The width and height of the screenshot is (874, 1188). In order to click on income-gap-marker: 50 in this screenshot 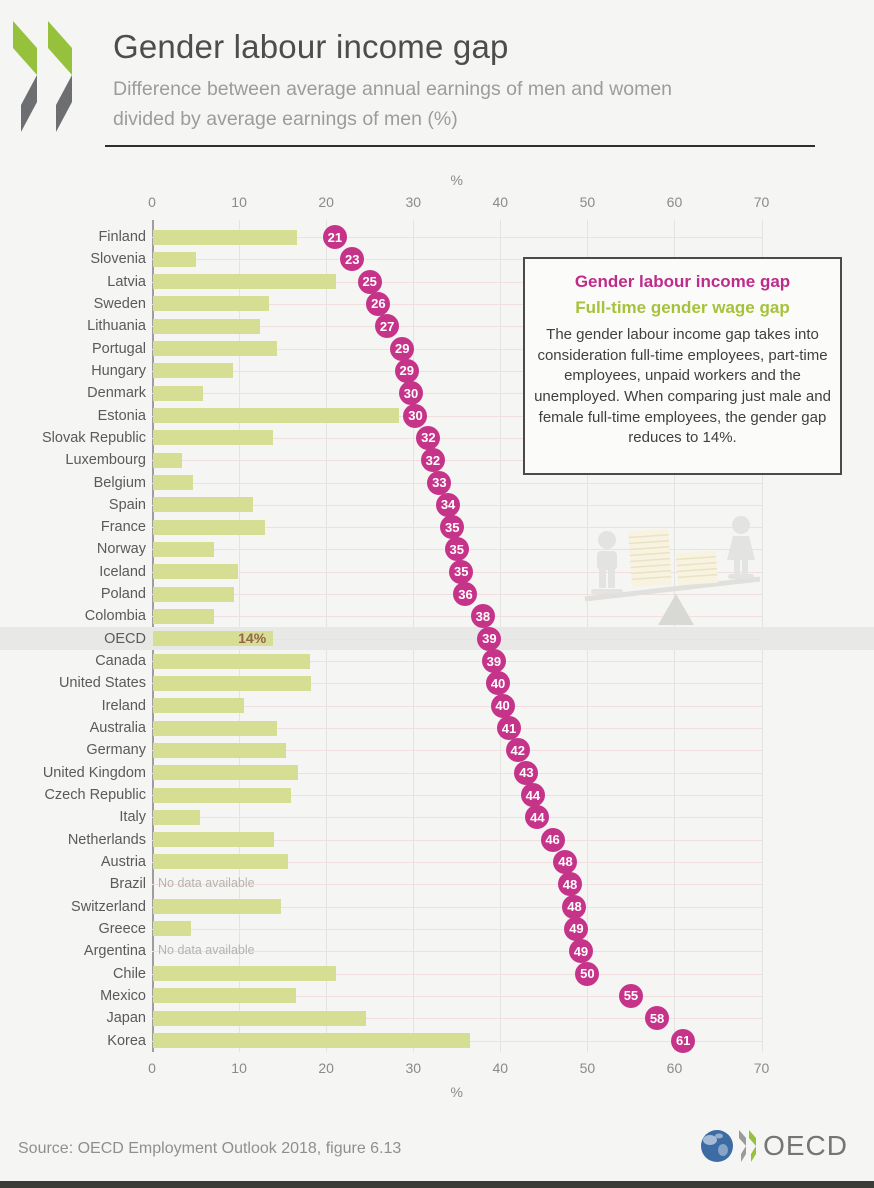, I will do `click(587, 973)`.